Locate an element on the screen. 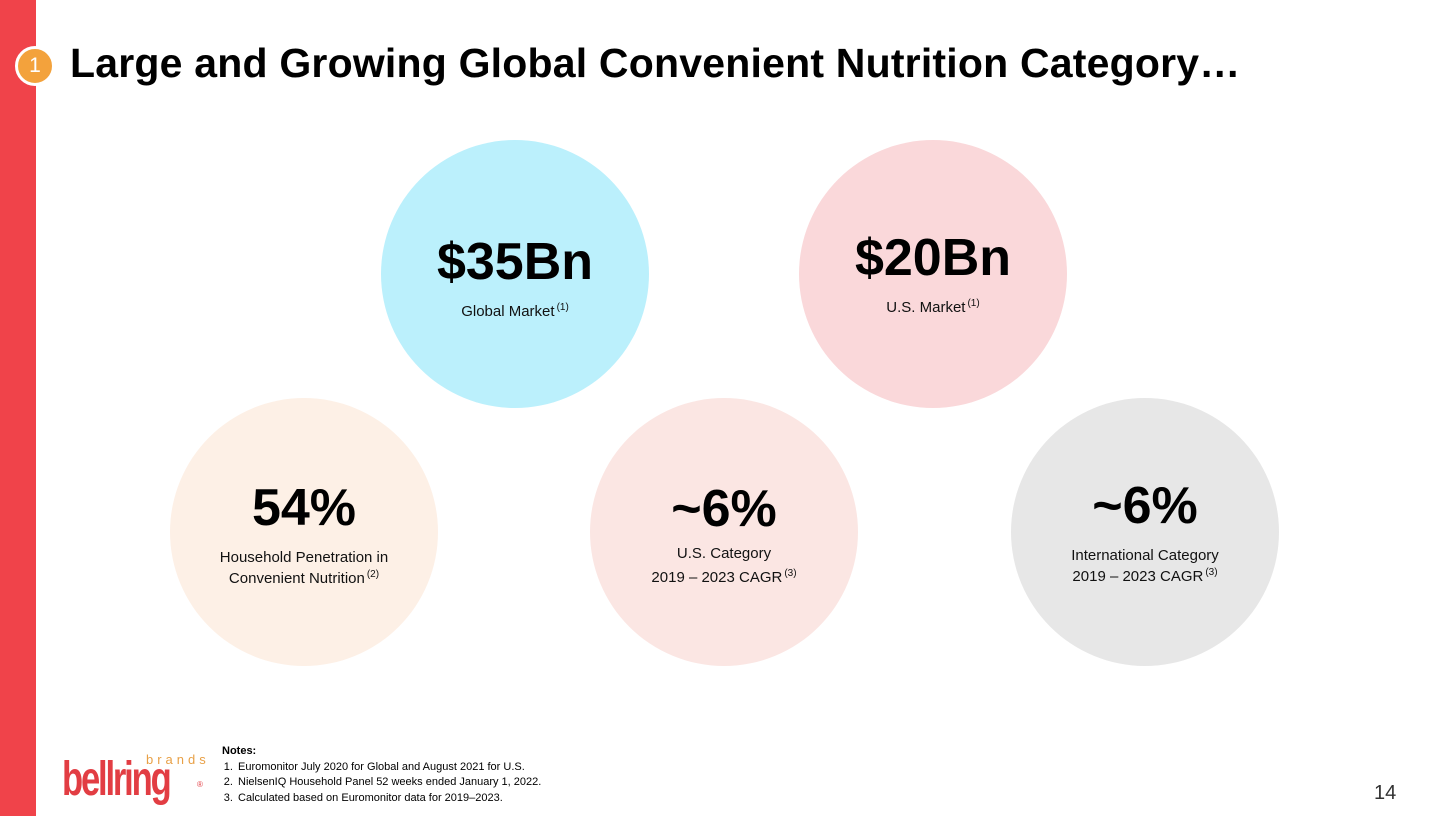 The image size is (1451, 816). stat-label: U.S. Market (1) is located at coordinates (933, 307).